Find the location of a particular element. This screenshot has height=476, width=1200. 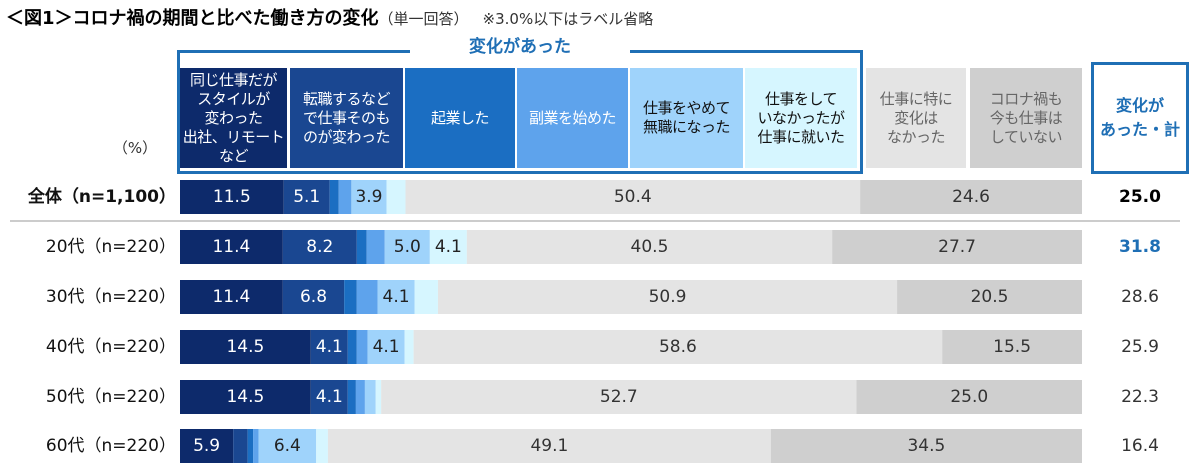

title-row: ＜図1＞コロナ禍の期間と比べた働き方の変化（単一回答） ※3.0%以下はラベル省略 is located at coordinates (329, 17).